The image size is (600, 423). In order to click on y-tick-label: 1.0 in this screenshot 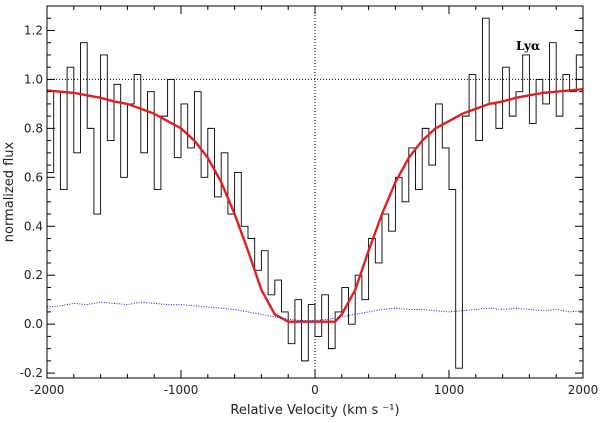, I will do `click(33, 79)`.